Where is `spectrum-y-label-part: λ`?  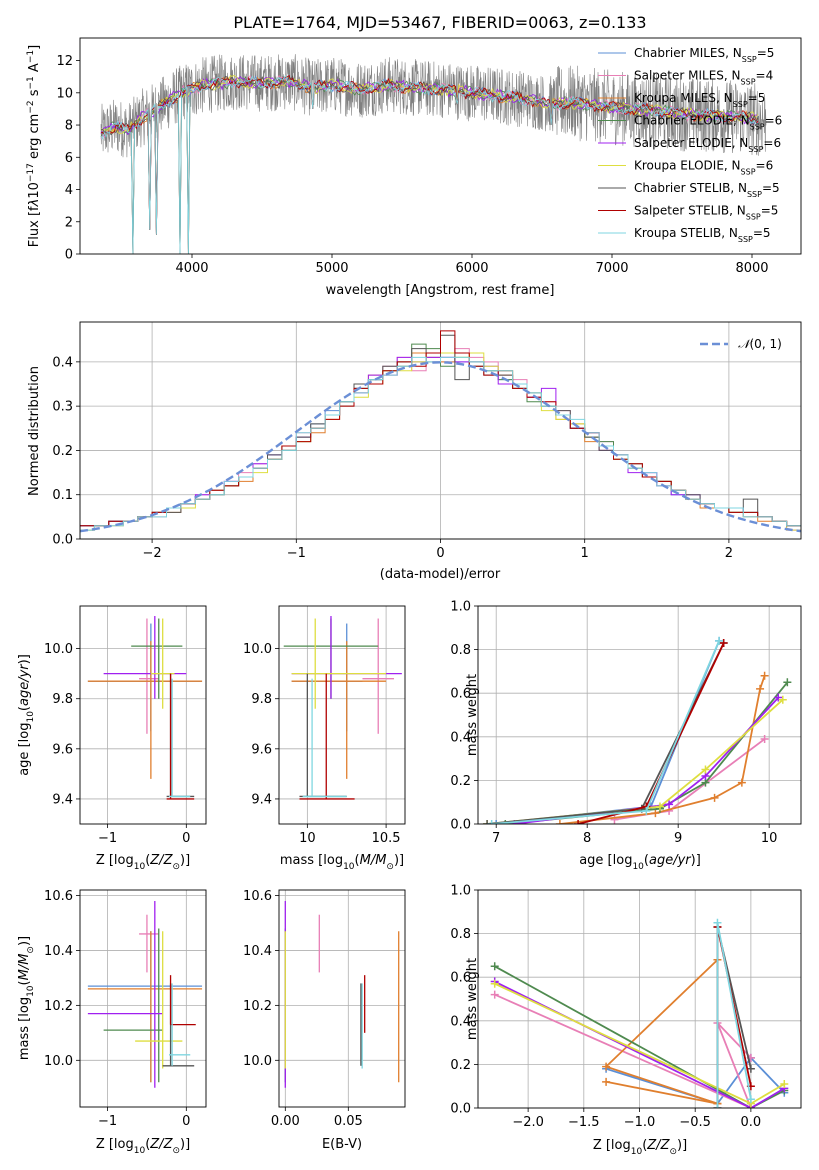
spectrum-y-label-part: λ is located at coordinates (34, 203).